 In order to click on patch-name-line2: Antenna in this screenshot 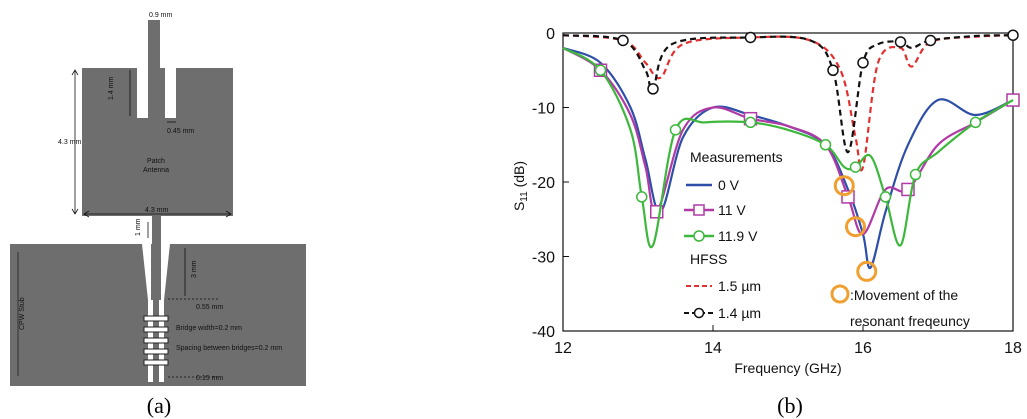, I will do `click(156, 170)`.